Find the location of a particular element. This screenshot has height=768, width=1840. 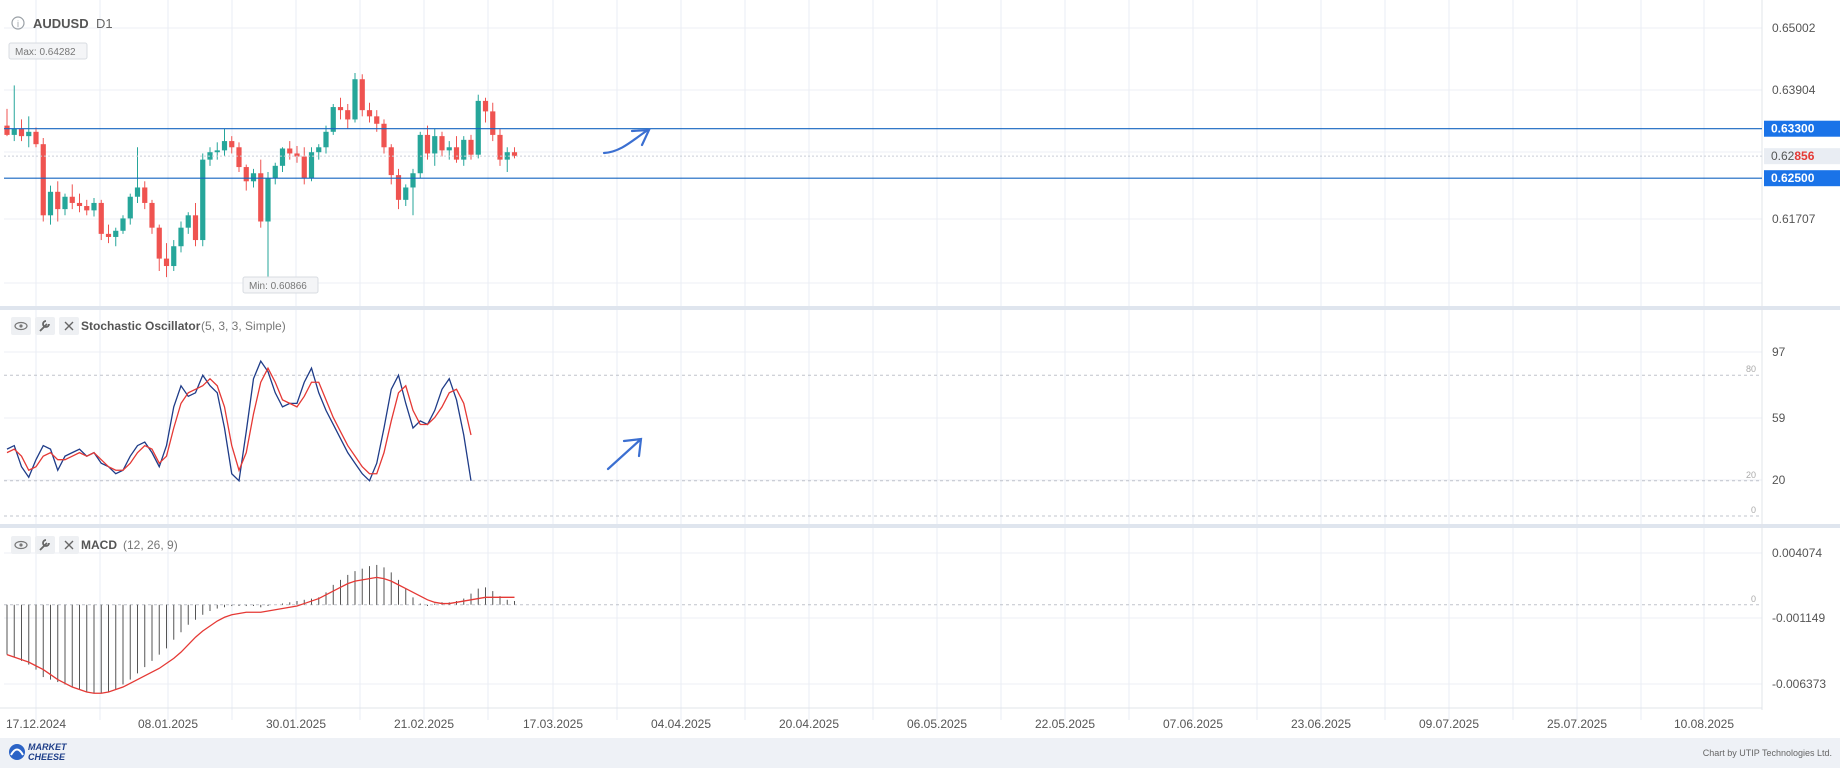

stochastic-tick-label: 59 is located at coordinates (1779, 418).